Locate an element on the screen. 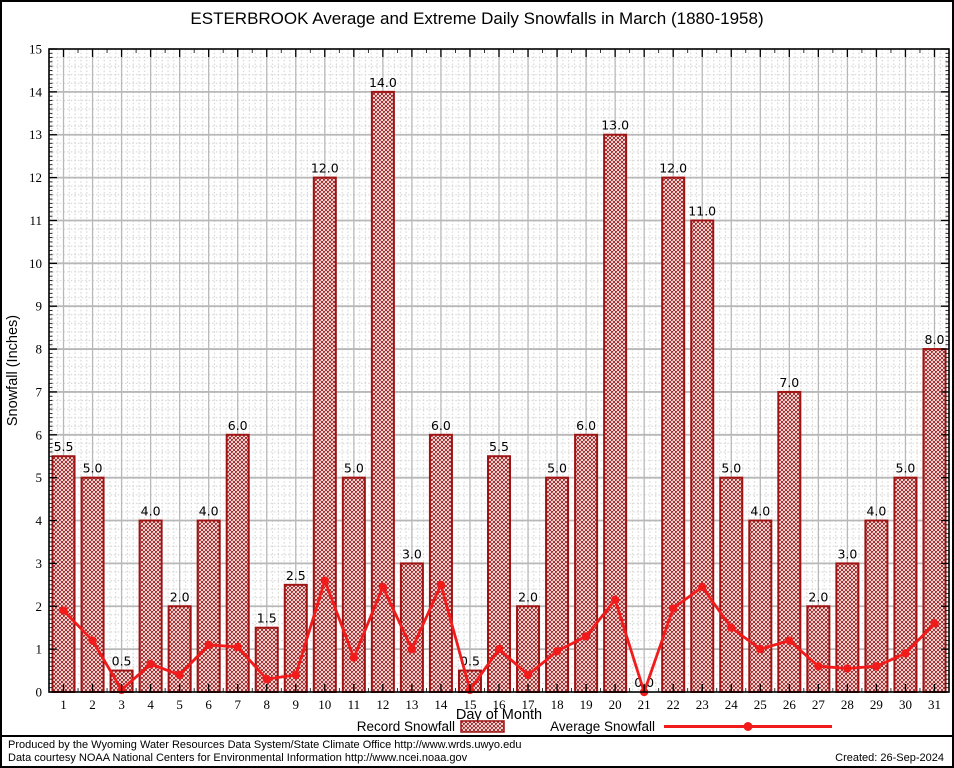  y-tick-label: 13 is located at coordinates (35, 134).